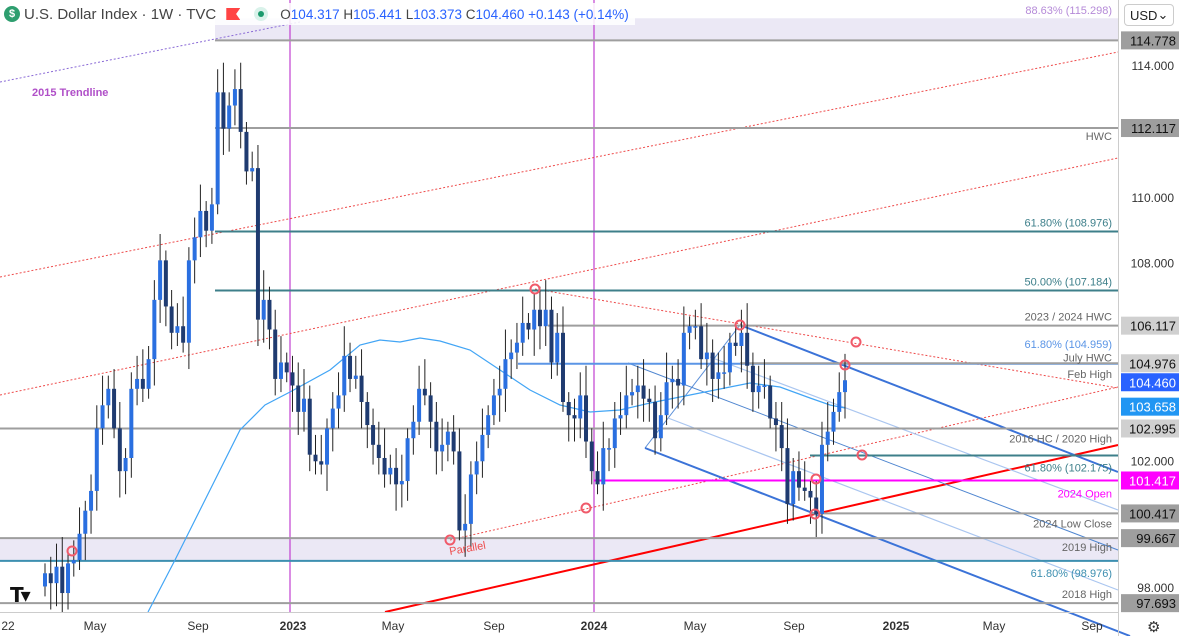 Image resolution: width=1181 pixels, height=636 pixels. I want to click on tradingview-logo-icon: T▾, so click(20, 595).